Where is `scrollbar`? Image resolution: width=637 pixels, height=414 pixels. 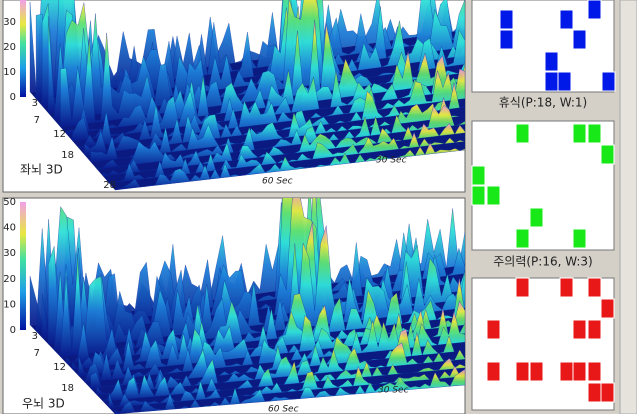 scrollbar is located at coordinates (628, 207).